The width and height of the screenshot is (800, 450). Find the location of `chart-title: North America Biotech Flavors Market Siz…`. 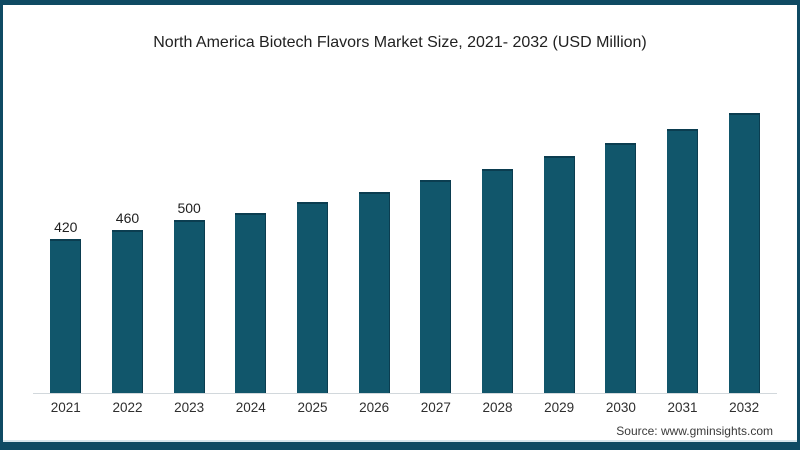

chart-title: North America Biotech Flavors Market Siz… is located at coordinates (400, 42).